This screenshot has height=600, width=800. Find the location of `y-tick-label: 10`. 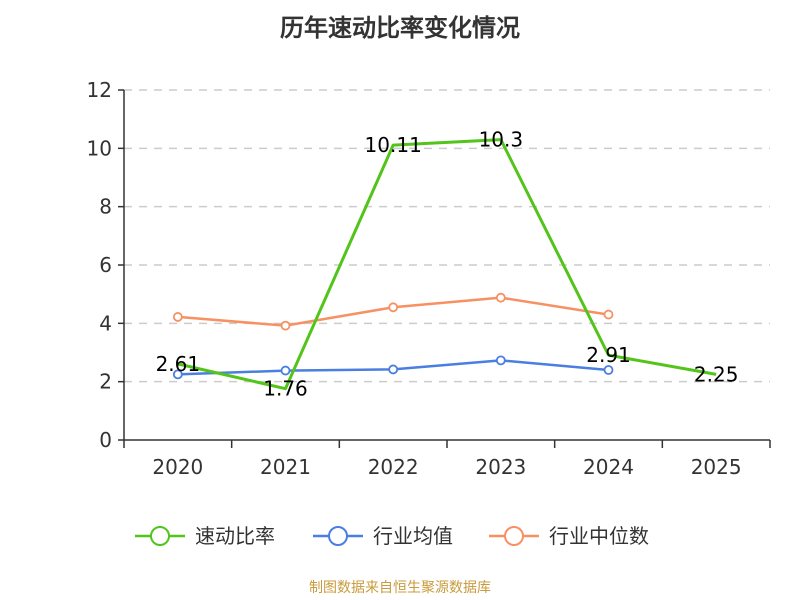

y-tick-label: 10 is located at coordinates (99, 148).